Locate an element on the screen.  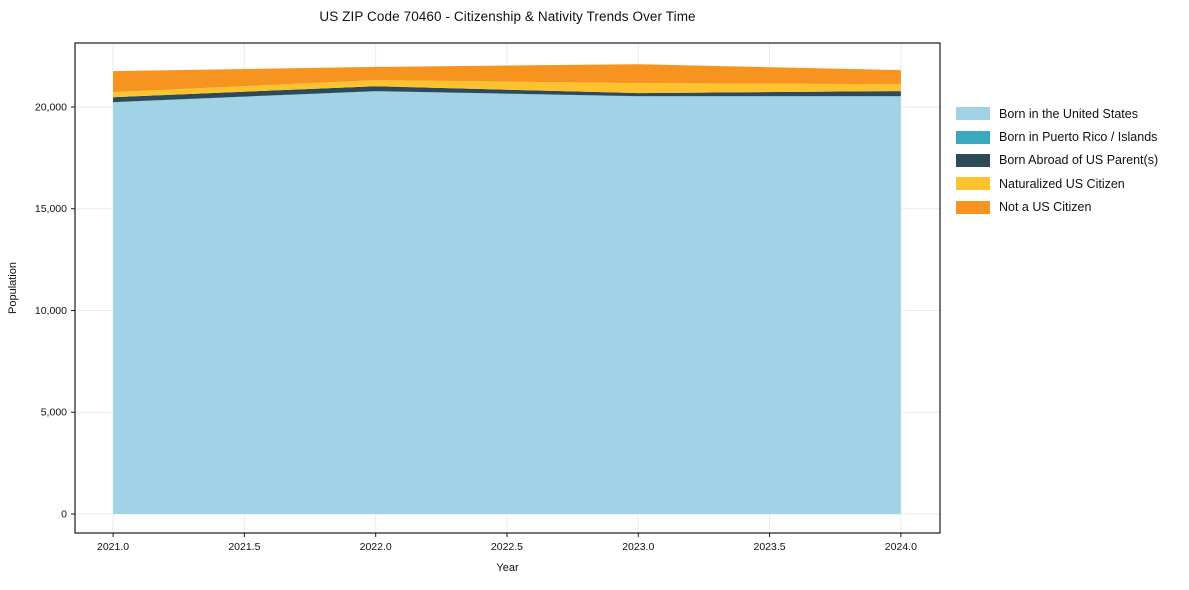
legend-item: Not a US Citizen is located at coordinates (1057, 207).